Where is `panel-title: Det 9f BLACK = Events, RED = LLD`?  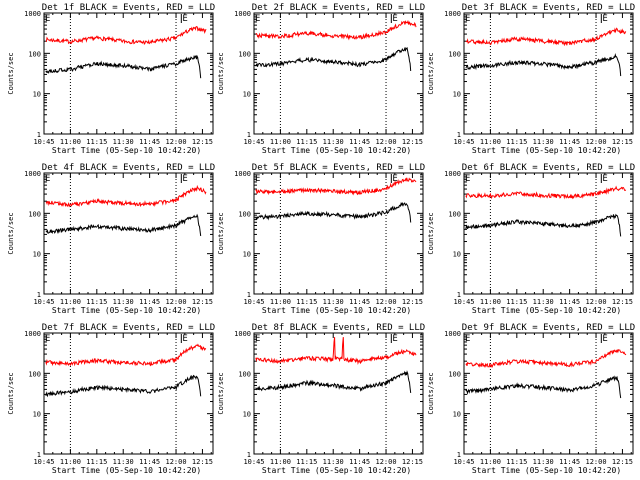 panel-title: Det 9f BLACK = Events, RED = LLD is located at coordinates (548, 328).